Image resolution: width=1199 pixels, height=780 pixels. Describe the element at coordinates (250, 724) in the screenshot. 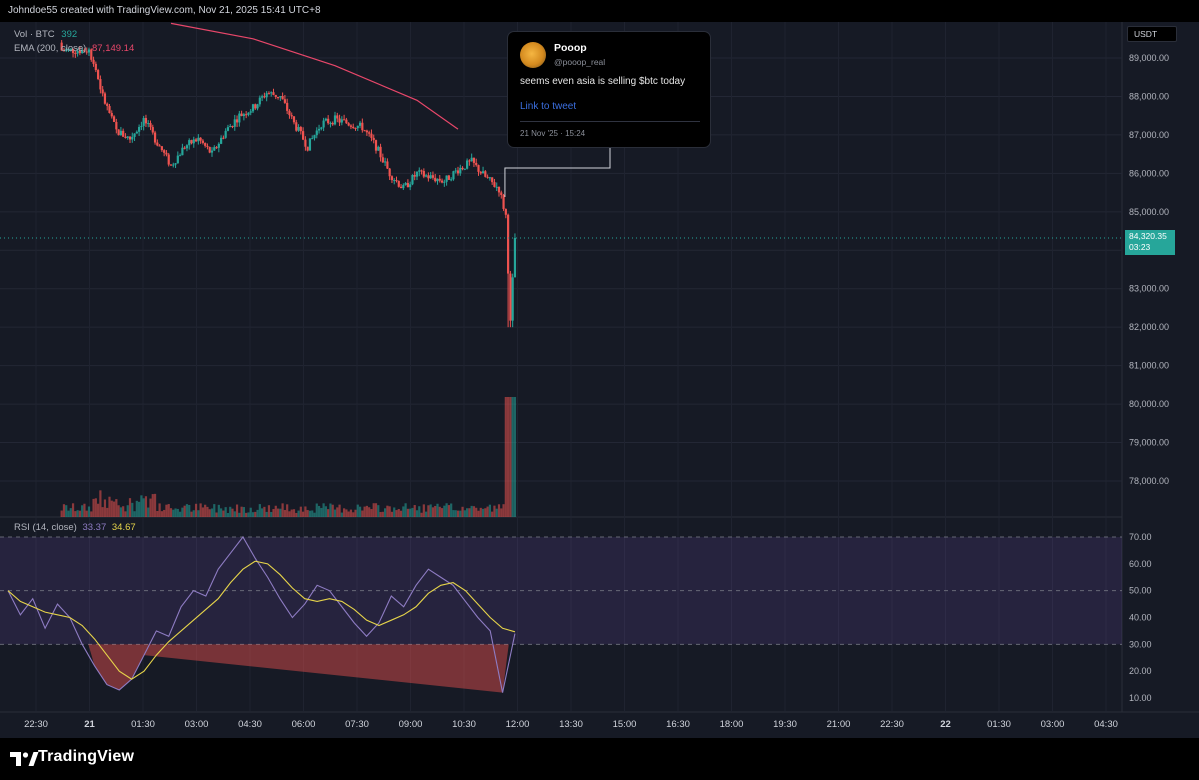

I see `time-tick-label: 04:30` at that location.